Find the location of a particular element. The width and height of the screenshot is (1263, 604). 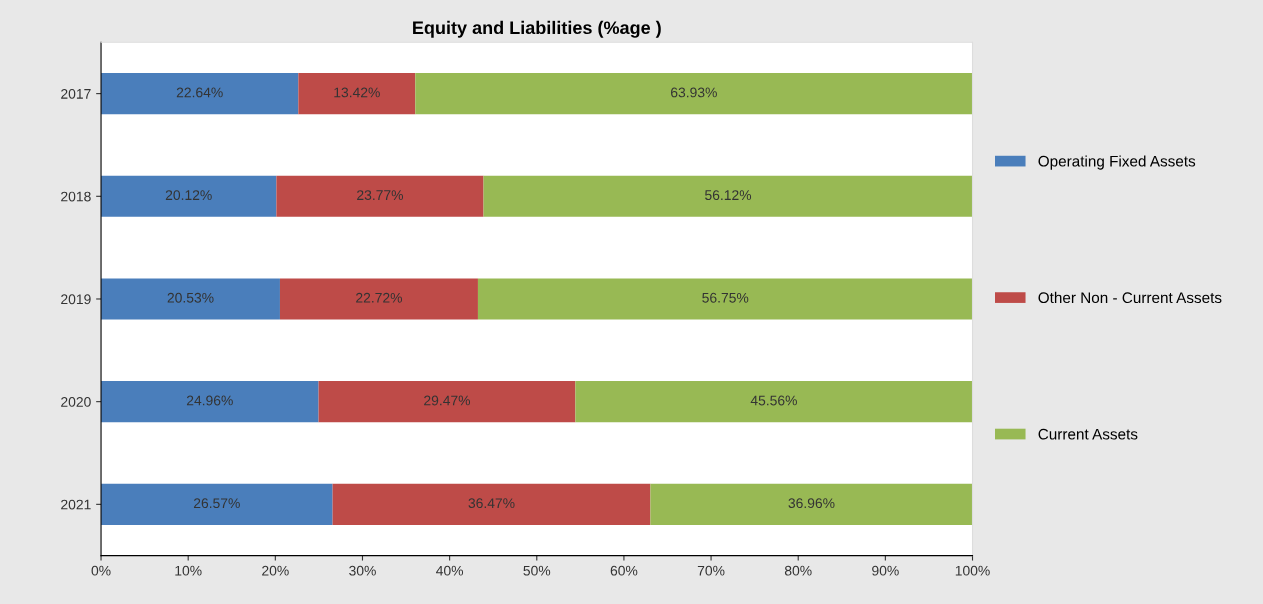

x-tick-label: 60% is located at coordinates (624, 570).